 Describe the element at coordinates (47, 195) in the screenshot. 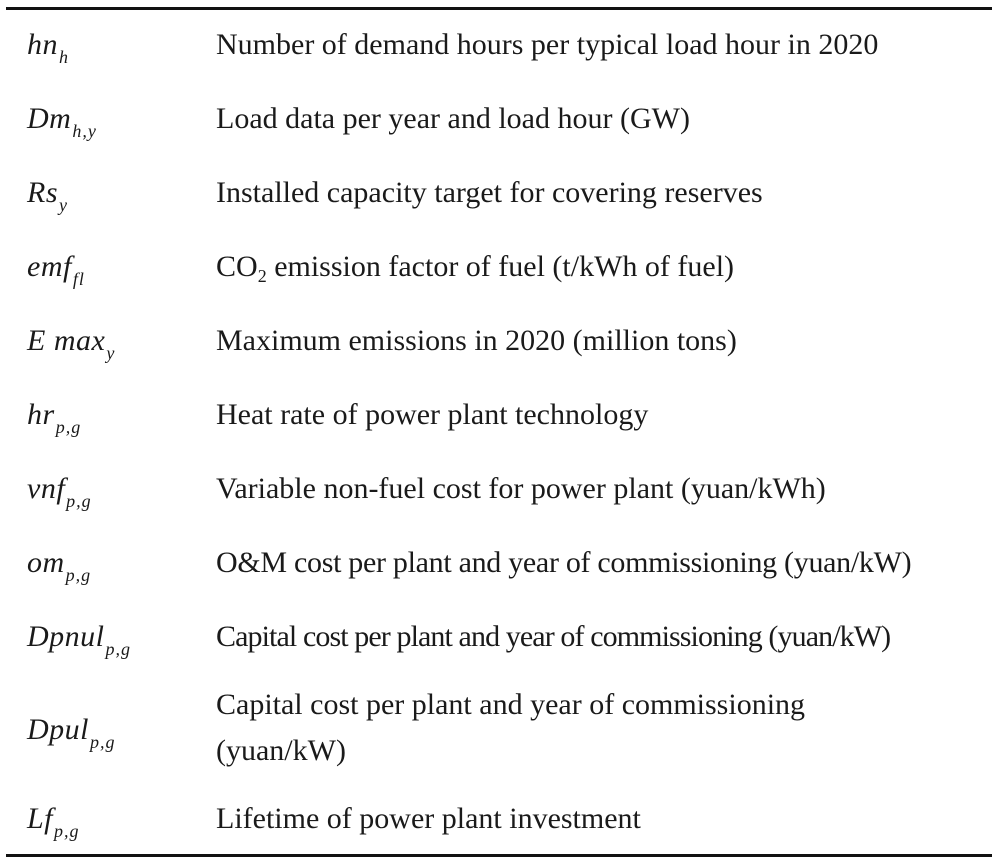

I see `symbol: Rsy` at that location.